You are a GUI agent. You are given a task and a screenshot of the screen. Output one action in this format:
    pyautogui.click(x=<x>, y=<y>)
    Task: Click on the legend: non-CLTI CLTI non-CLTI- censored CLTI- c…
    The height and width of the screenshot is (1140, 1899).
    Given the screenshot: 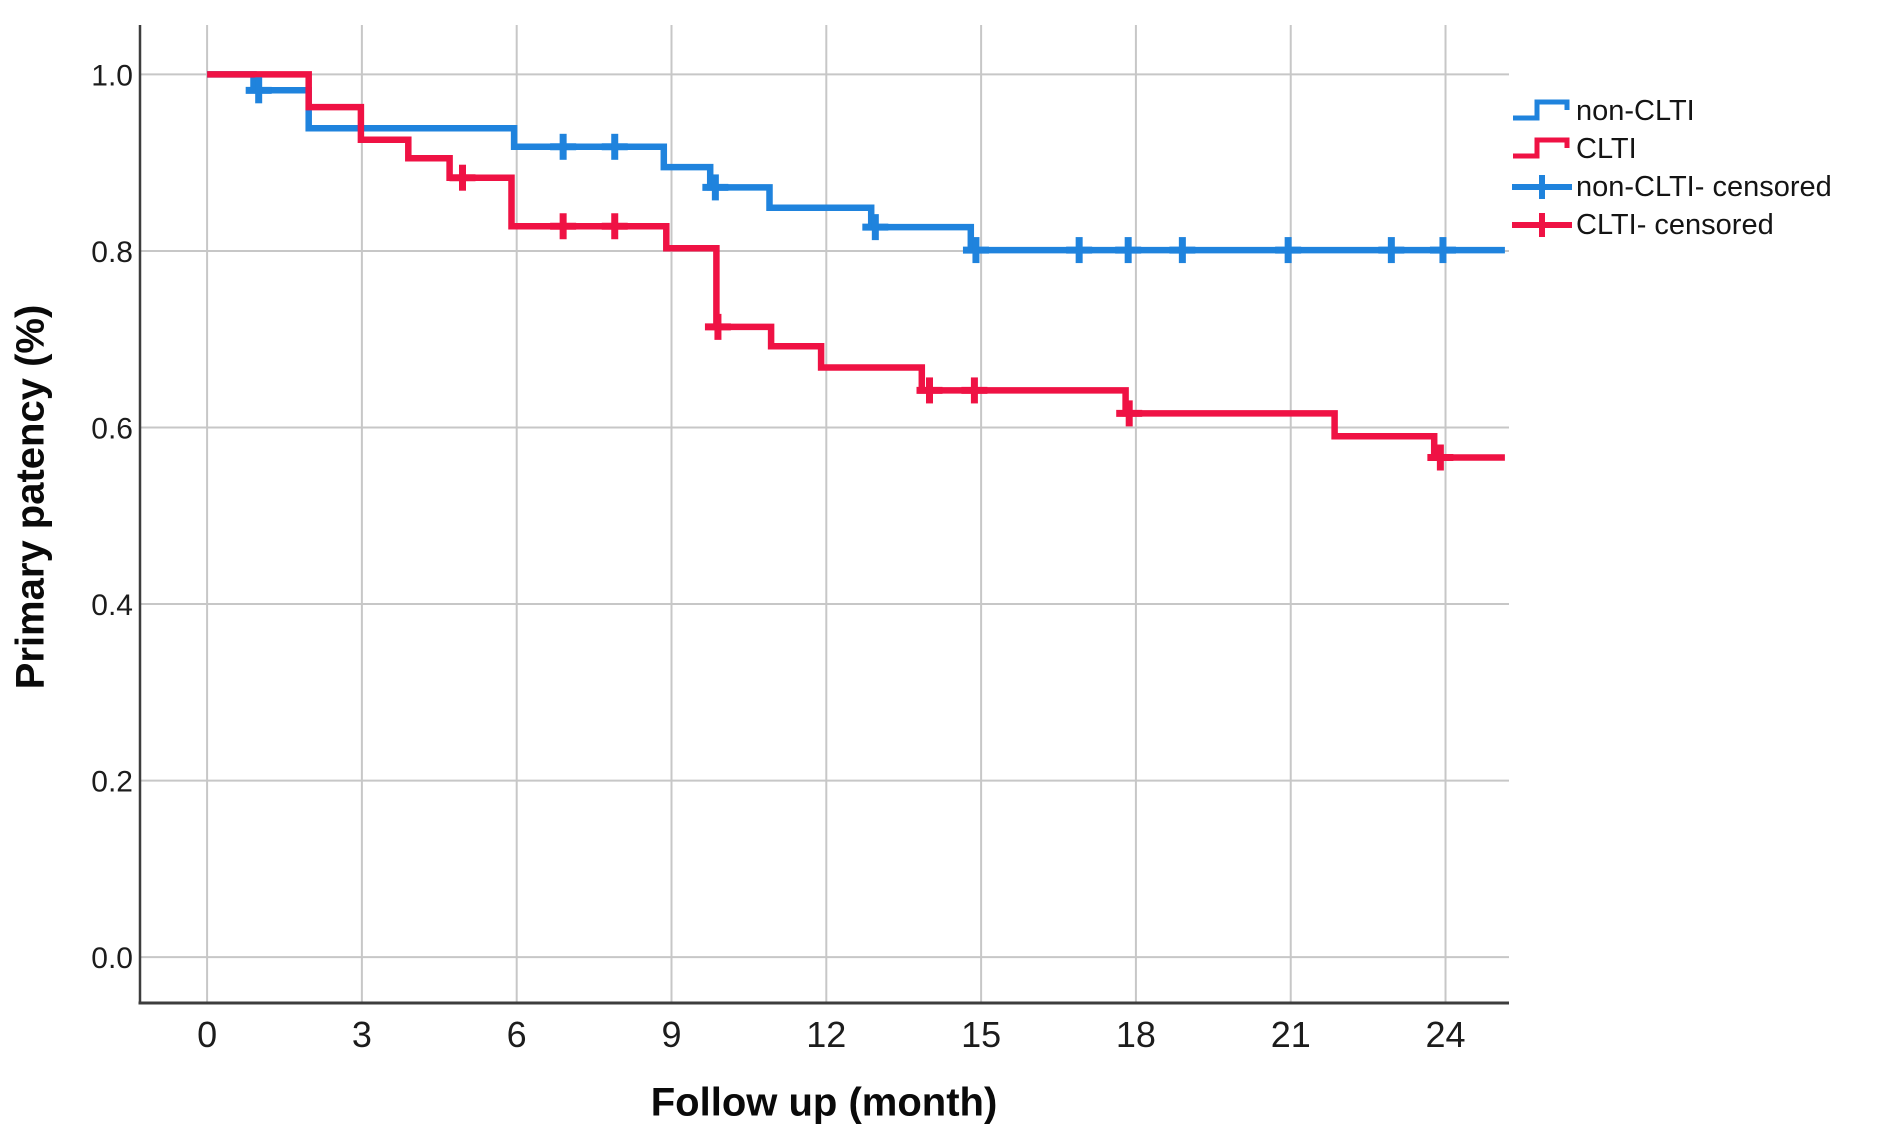 What is the action you would take?
    pyautogui.click(x=1671, y=168)
    